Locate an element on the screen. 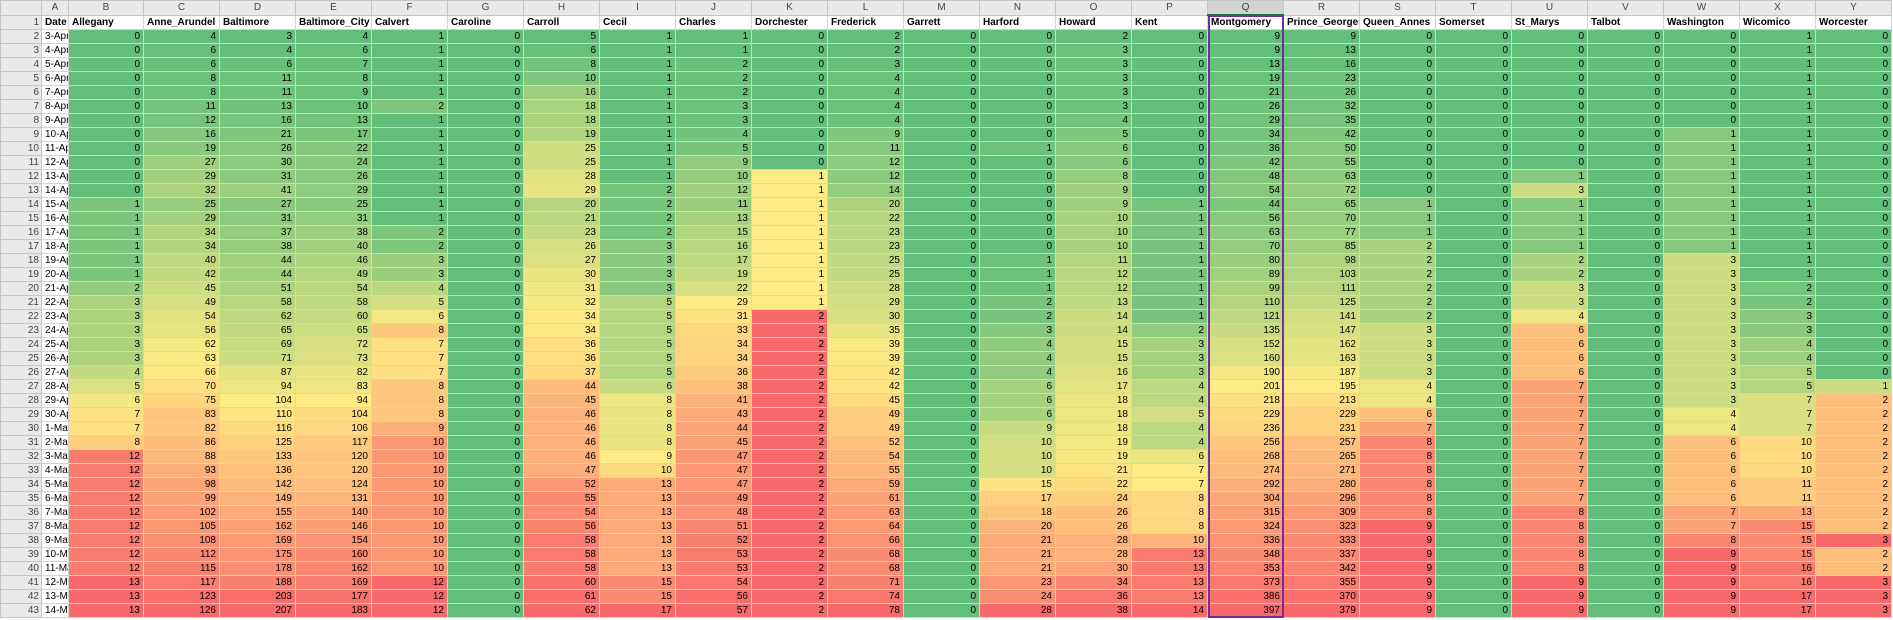  date-cell: 1-May is located at coordinates (55, 428).